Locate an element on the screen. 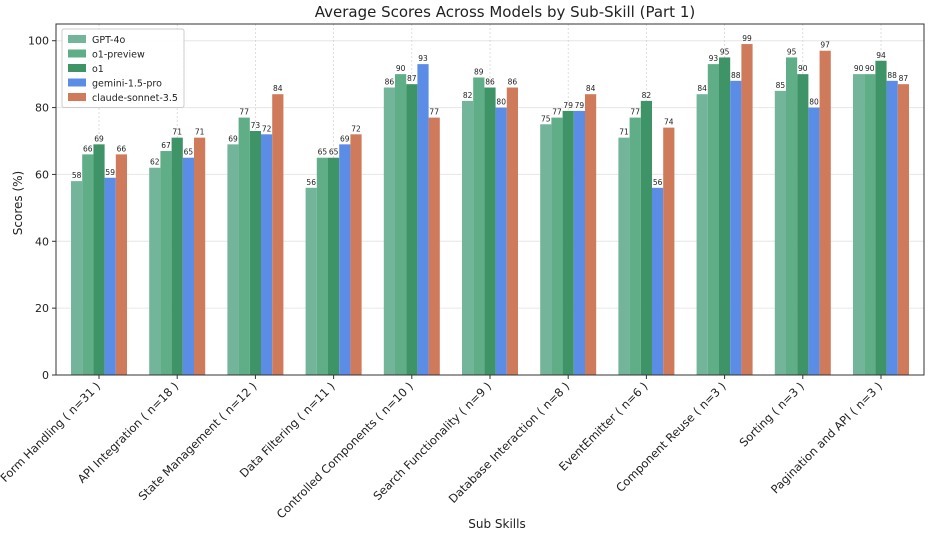 The image size is (931, 535). data-label: 87 is located at coordinates (412, 78).